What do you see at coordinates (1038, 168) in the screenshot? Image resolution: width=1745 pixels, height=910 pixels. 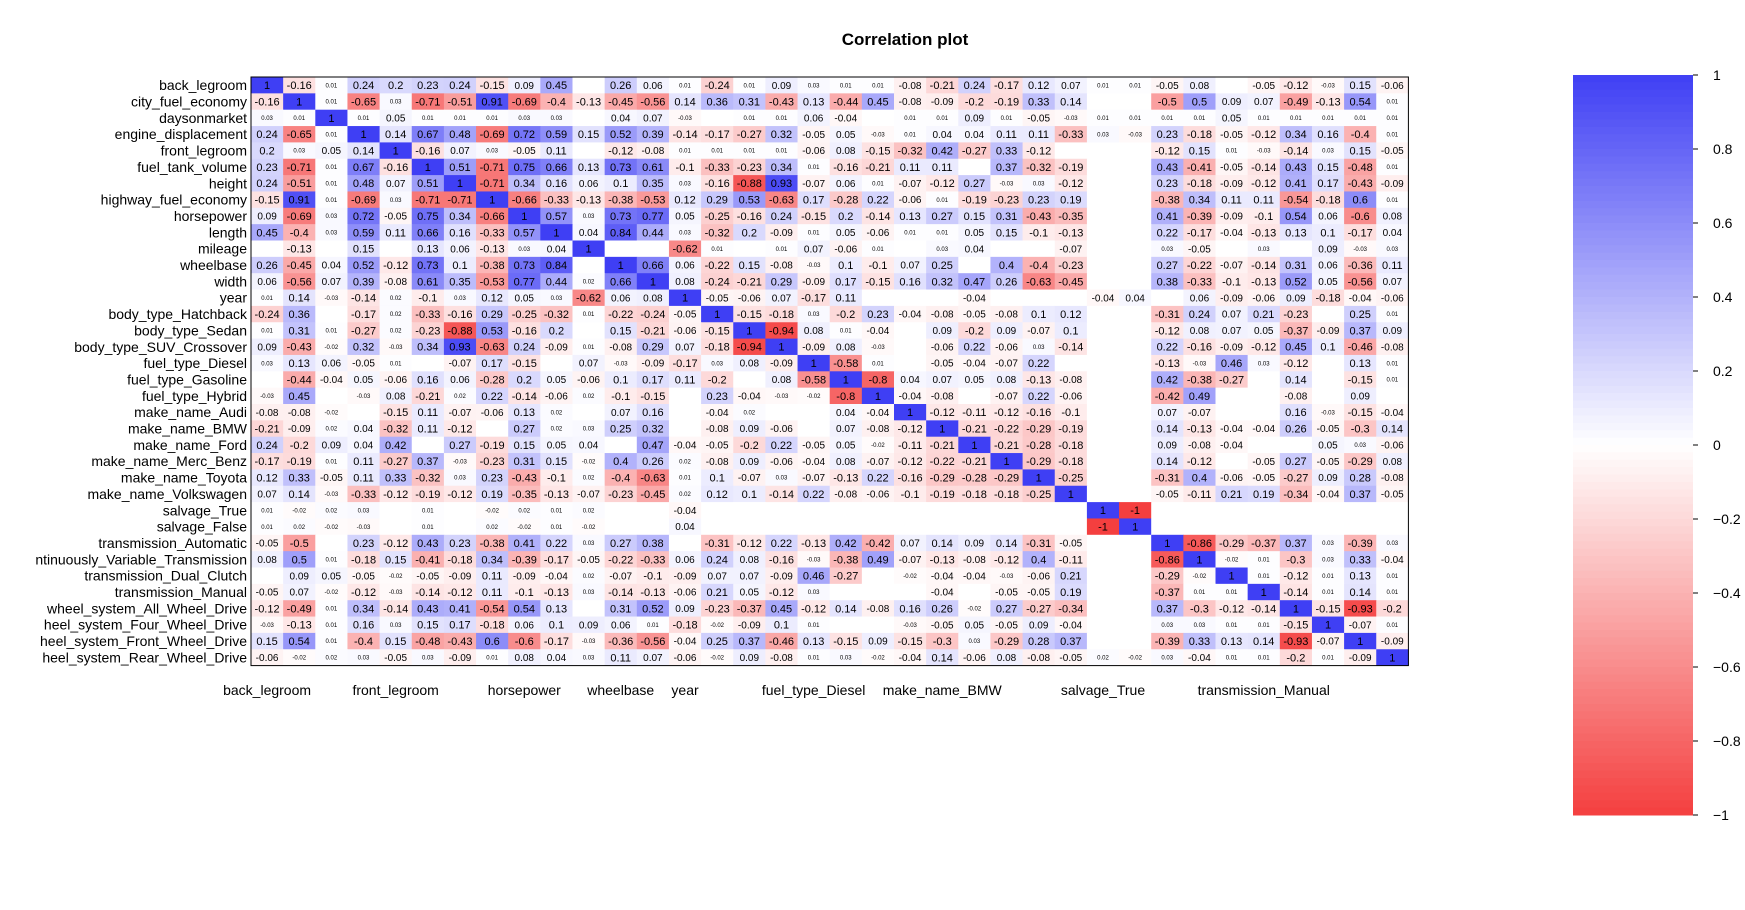 I see `cell-value-label: -0.32` at bounding box center [1038, 168].